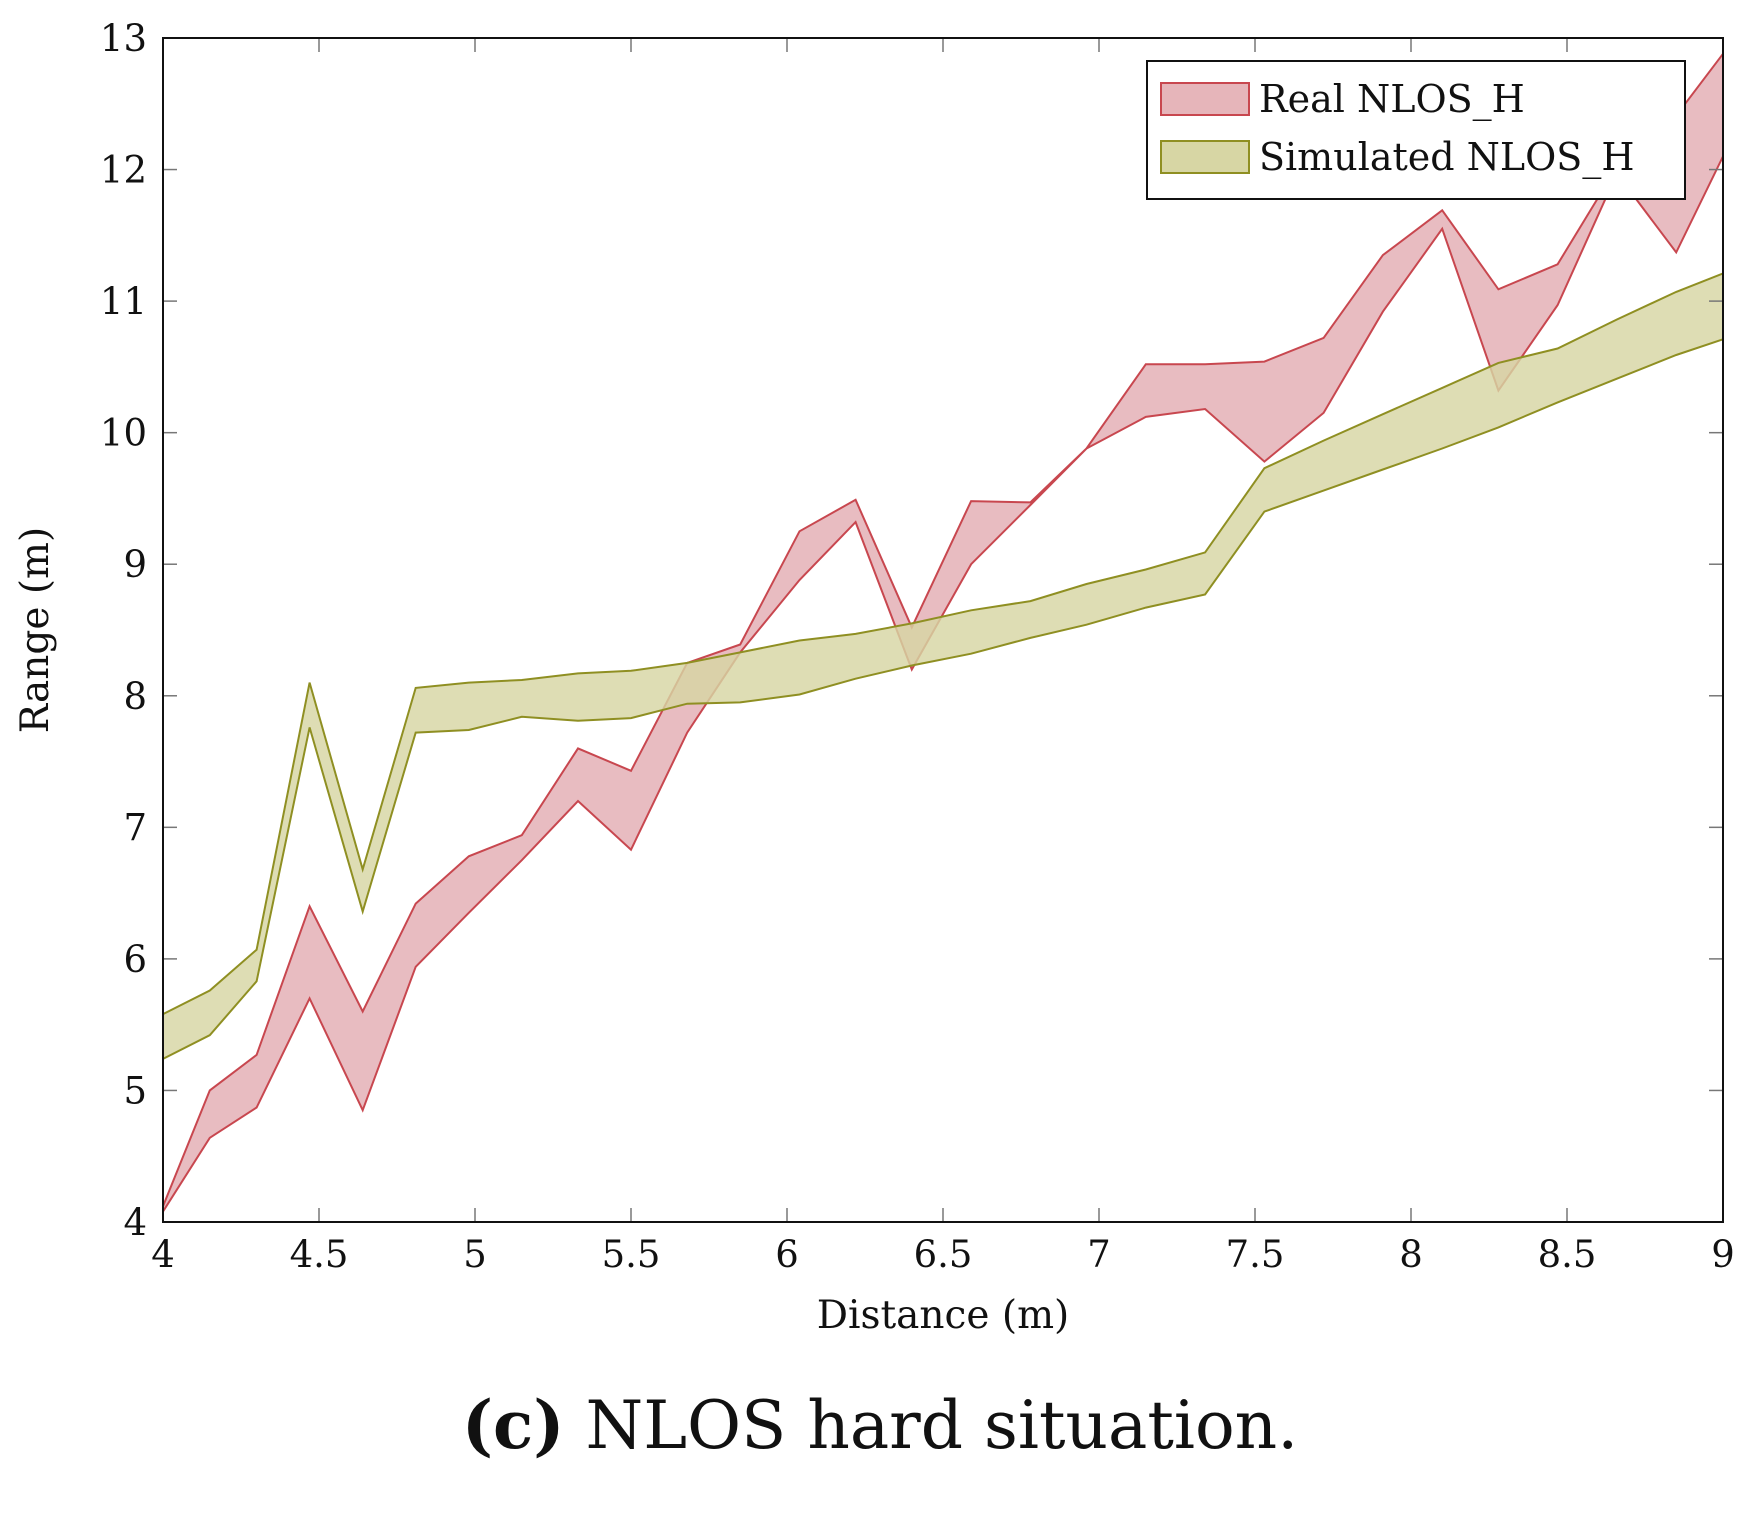 This screenshot has height=1514, width=1760. What do you see at coordinates (135, 564) in the screenshot?
I see `y-tick-label: 9` at bounding box center [135, 564].